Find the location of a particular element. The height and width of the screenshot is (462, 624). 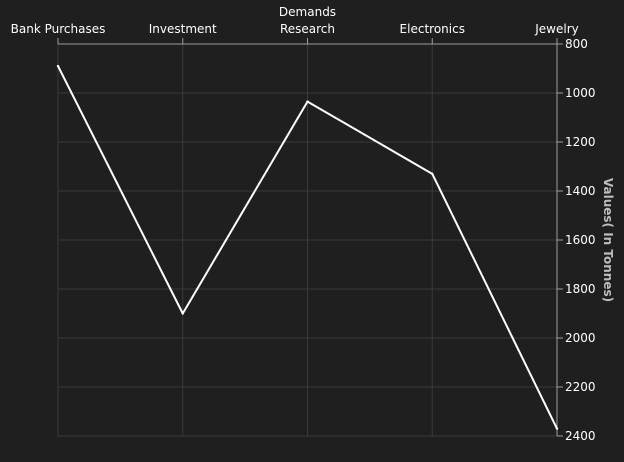

x-tick-label: Research is located at coordinates (307, 29).